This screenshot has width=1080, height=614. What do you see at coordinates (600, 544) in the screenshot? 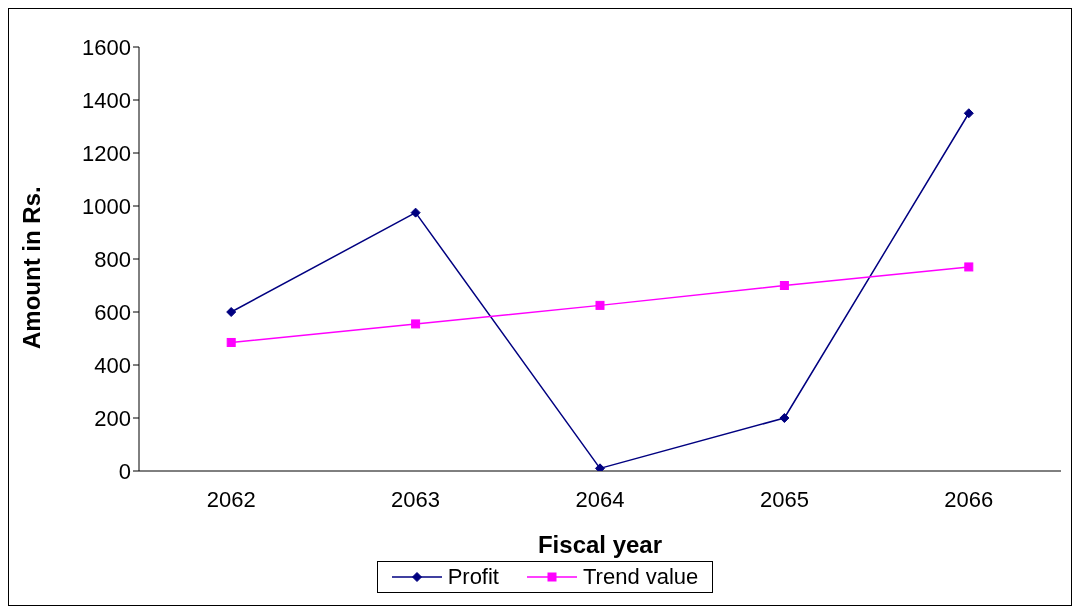
I see `x-axis-title: Fiscal year` at bounding box center [600, 544].